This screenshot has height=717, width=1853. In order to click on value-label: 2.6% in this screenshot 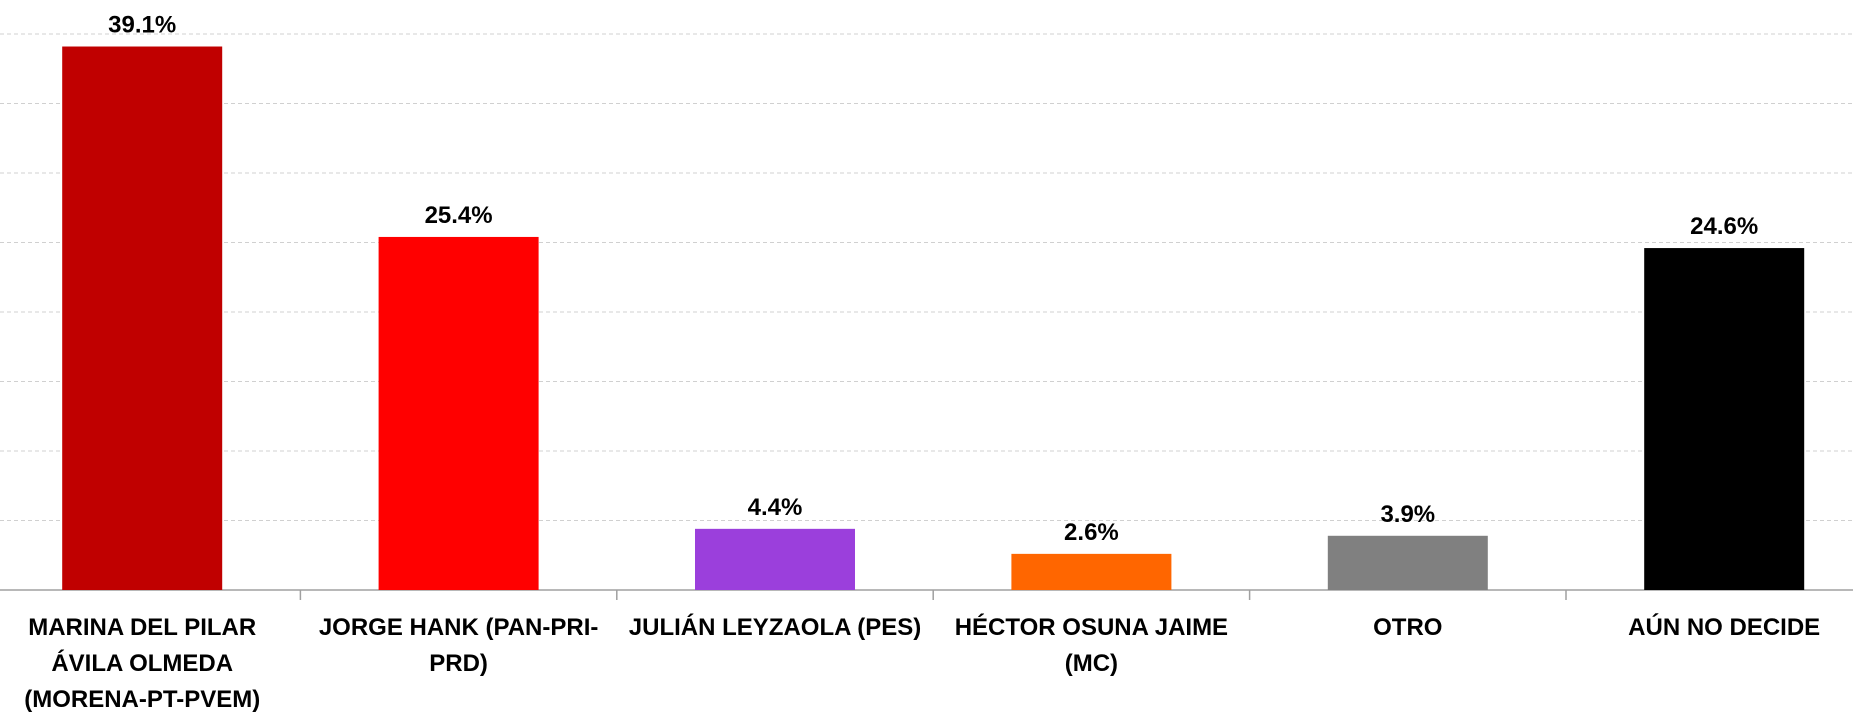, I will do `click(1091, 532)`.